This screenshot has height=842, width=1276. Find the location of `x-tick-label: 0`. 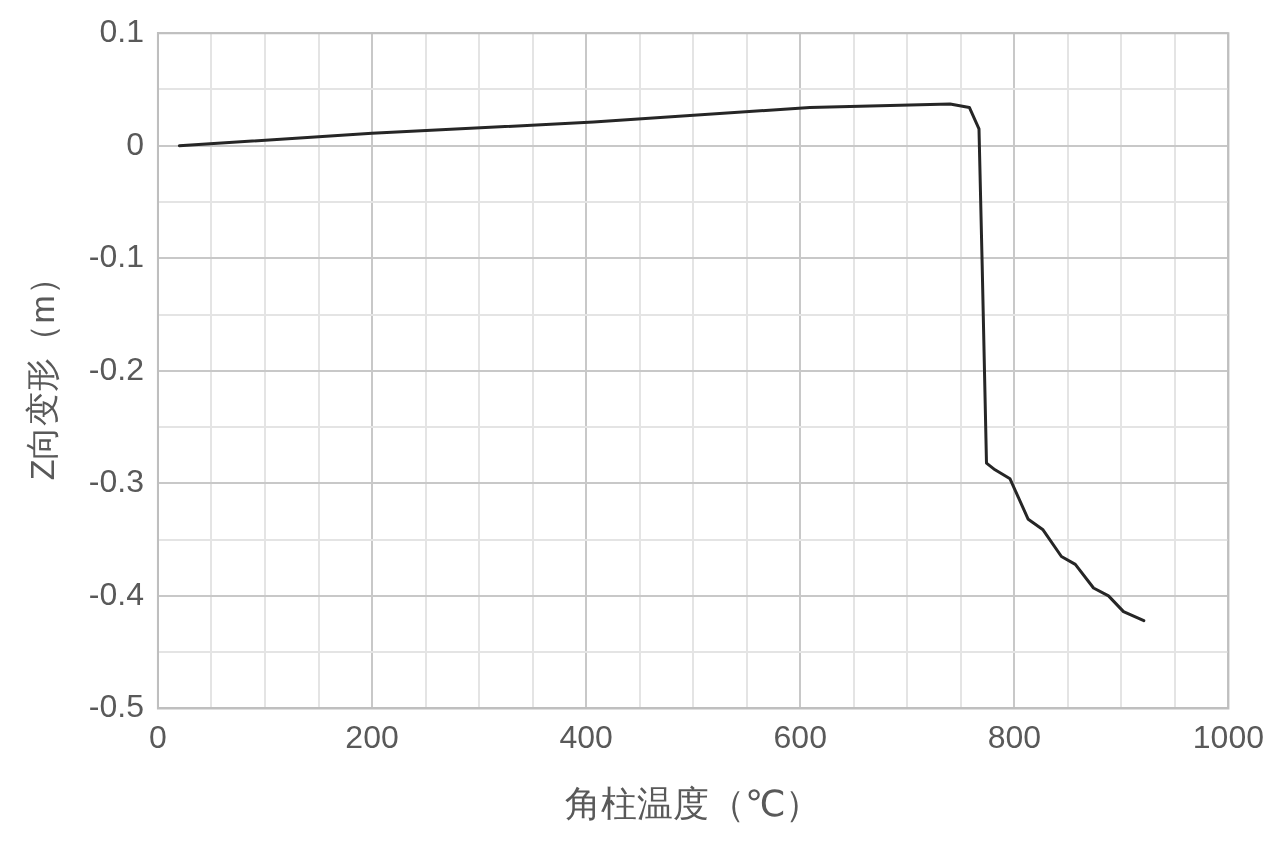

x-tick-label: 0 is located at coordinates (158, 737).